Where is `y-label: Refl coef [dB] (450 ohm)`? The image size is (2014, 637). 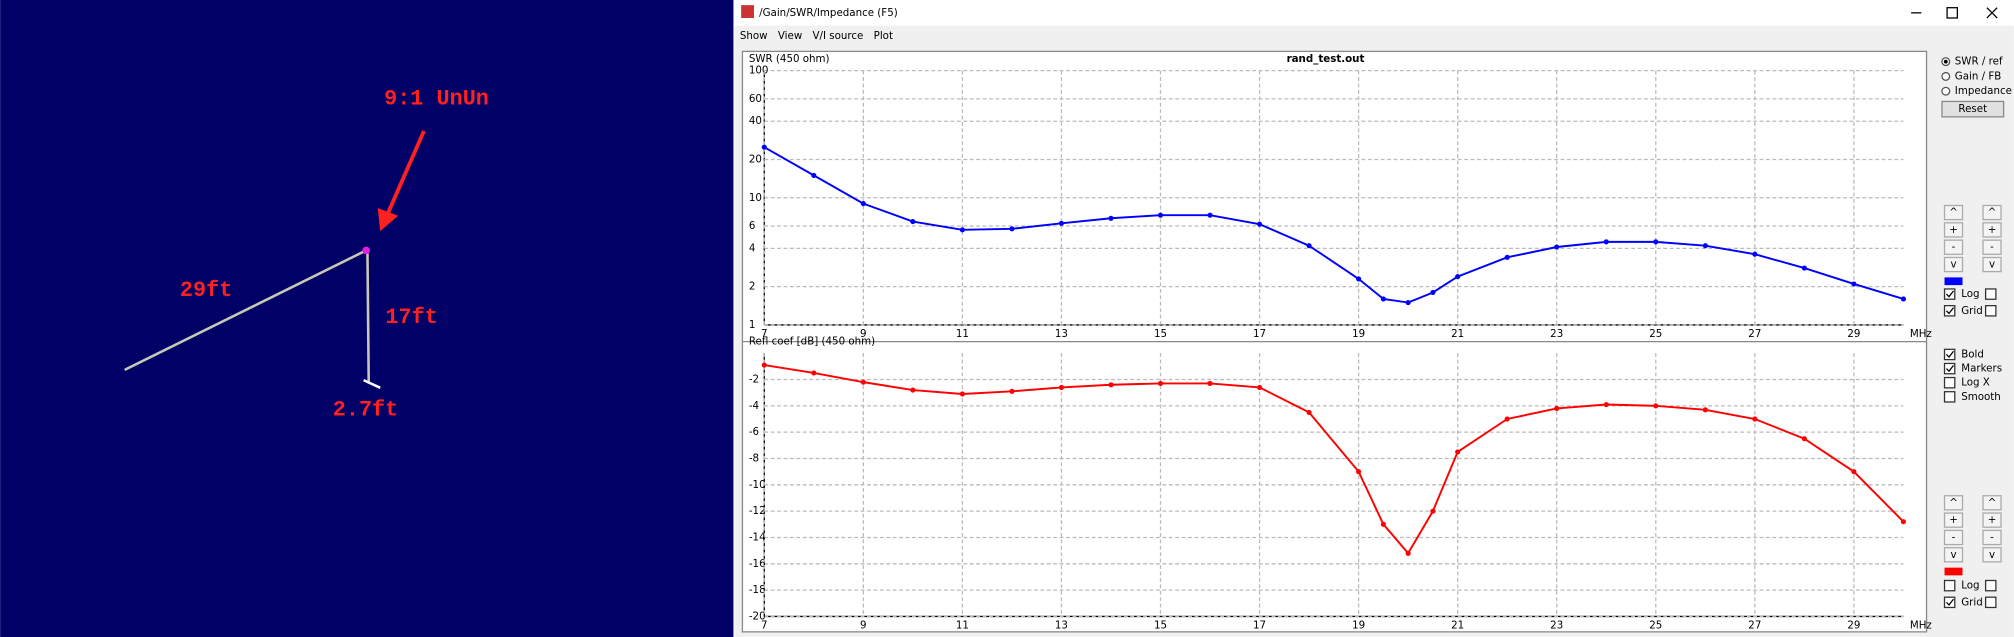 y-label: Refl coef [dB] (450 ohm) is located at coordinates (812, 342).